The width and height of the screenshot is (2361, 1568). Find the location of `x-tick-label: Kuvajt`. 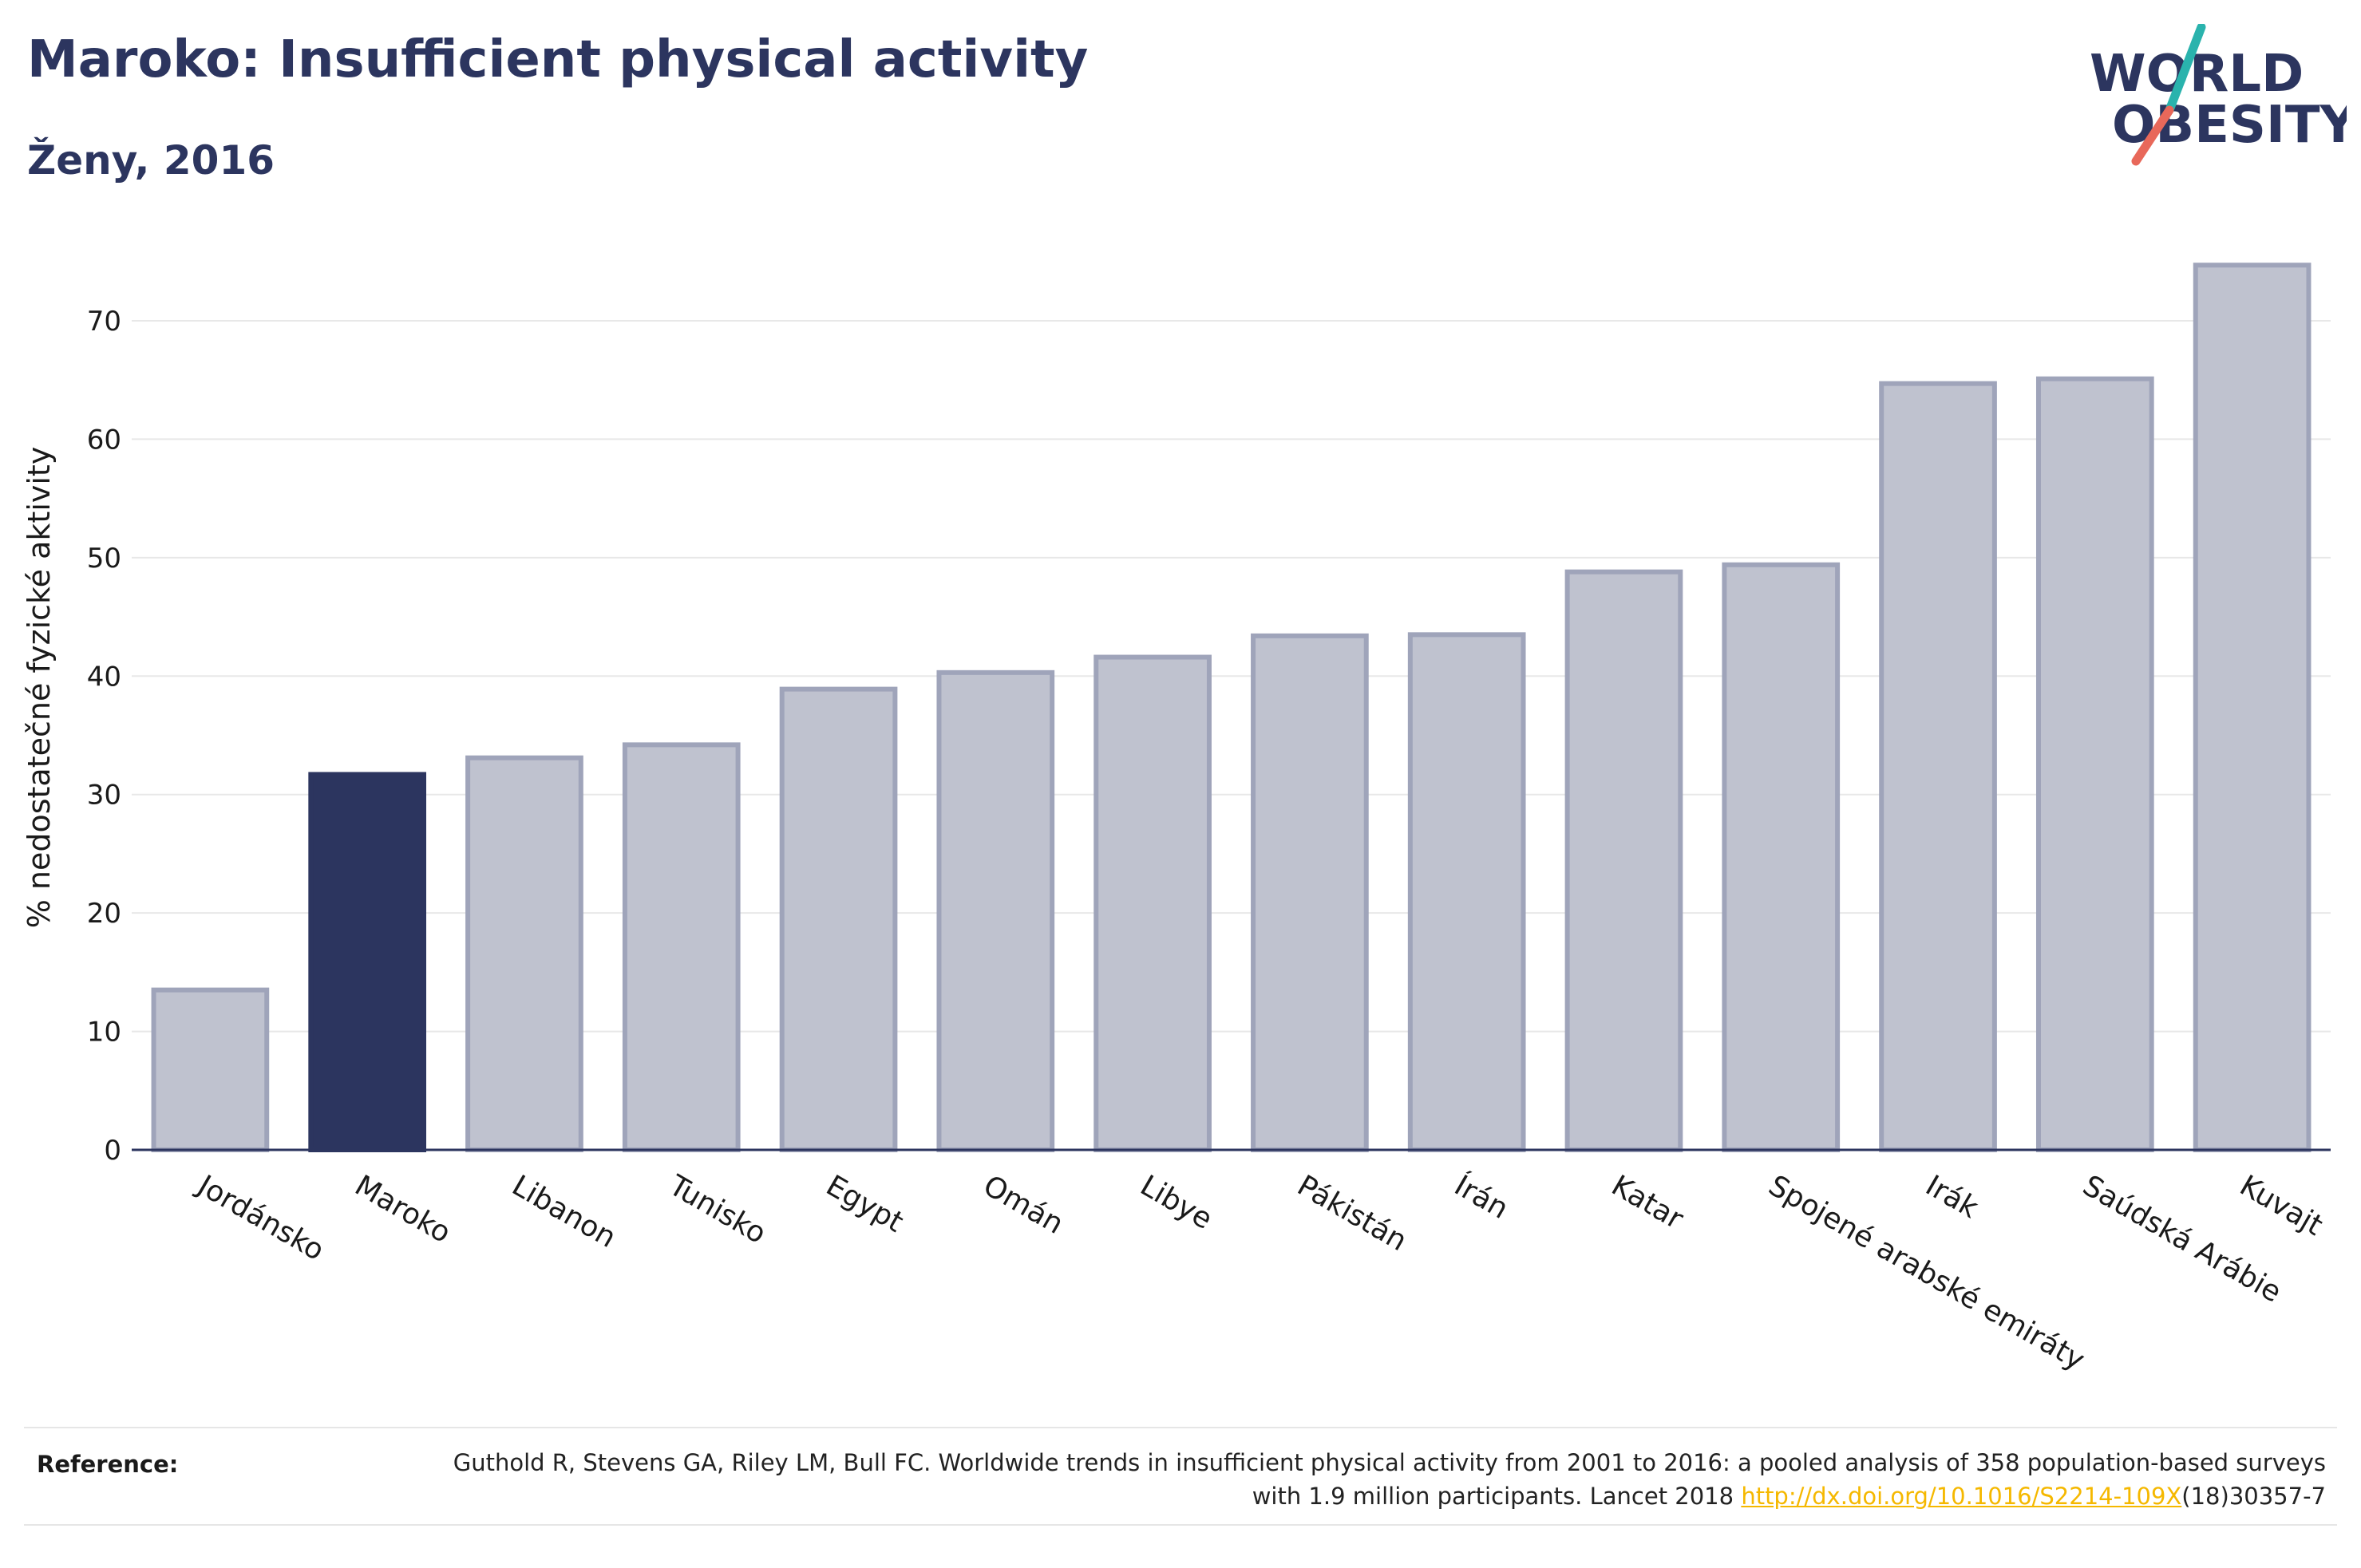

x-tick-label: Kuvajt is located at coordinates (2281, 1205).